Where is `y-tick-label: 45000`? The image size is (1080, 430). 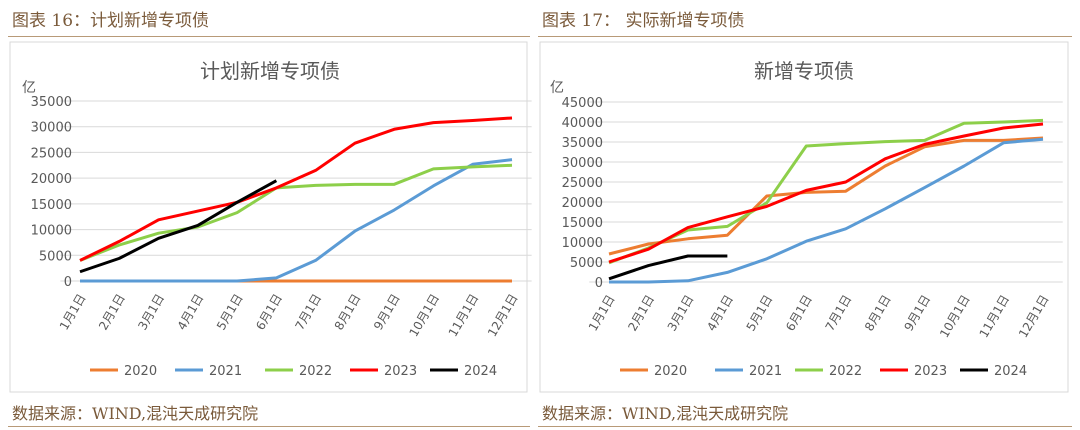
y-tick-label: 45000 is located at coordinates (582, 103).